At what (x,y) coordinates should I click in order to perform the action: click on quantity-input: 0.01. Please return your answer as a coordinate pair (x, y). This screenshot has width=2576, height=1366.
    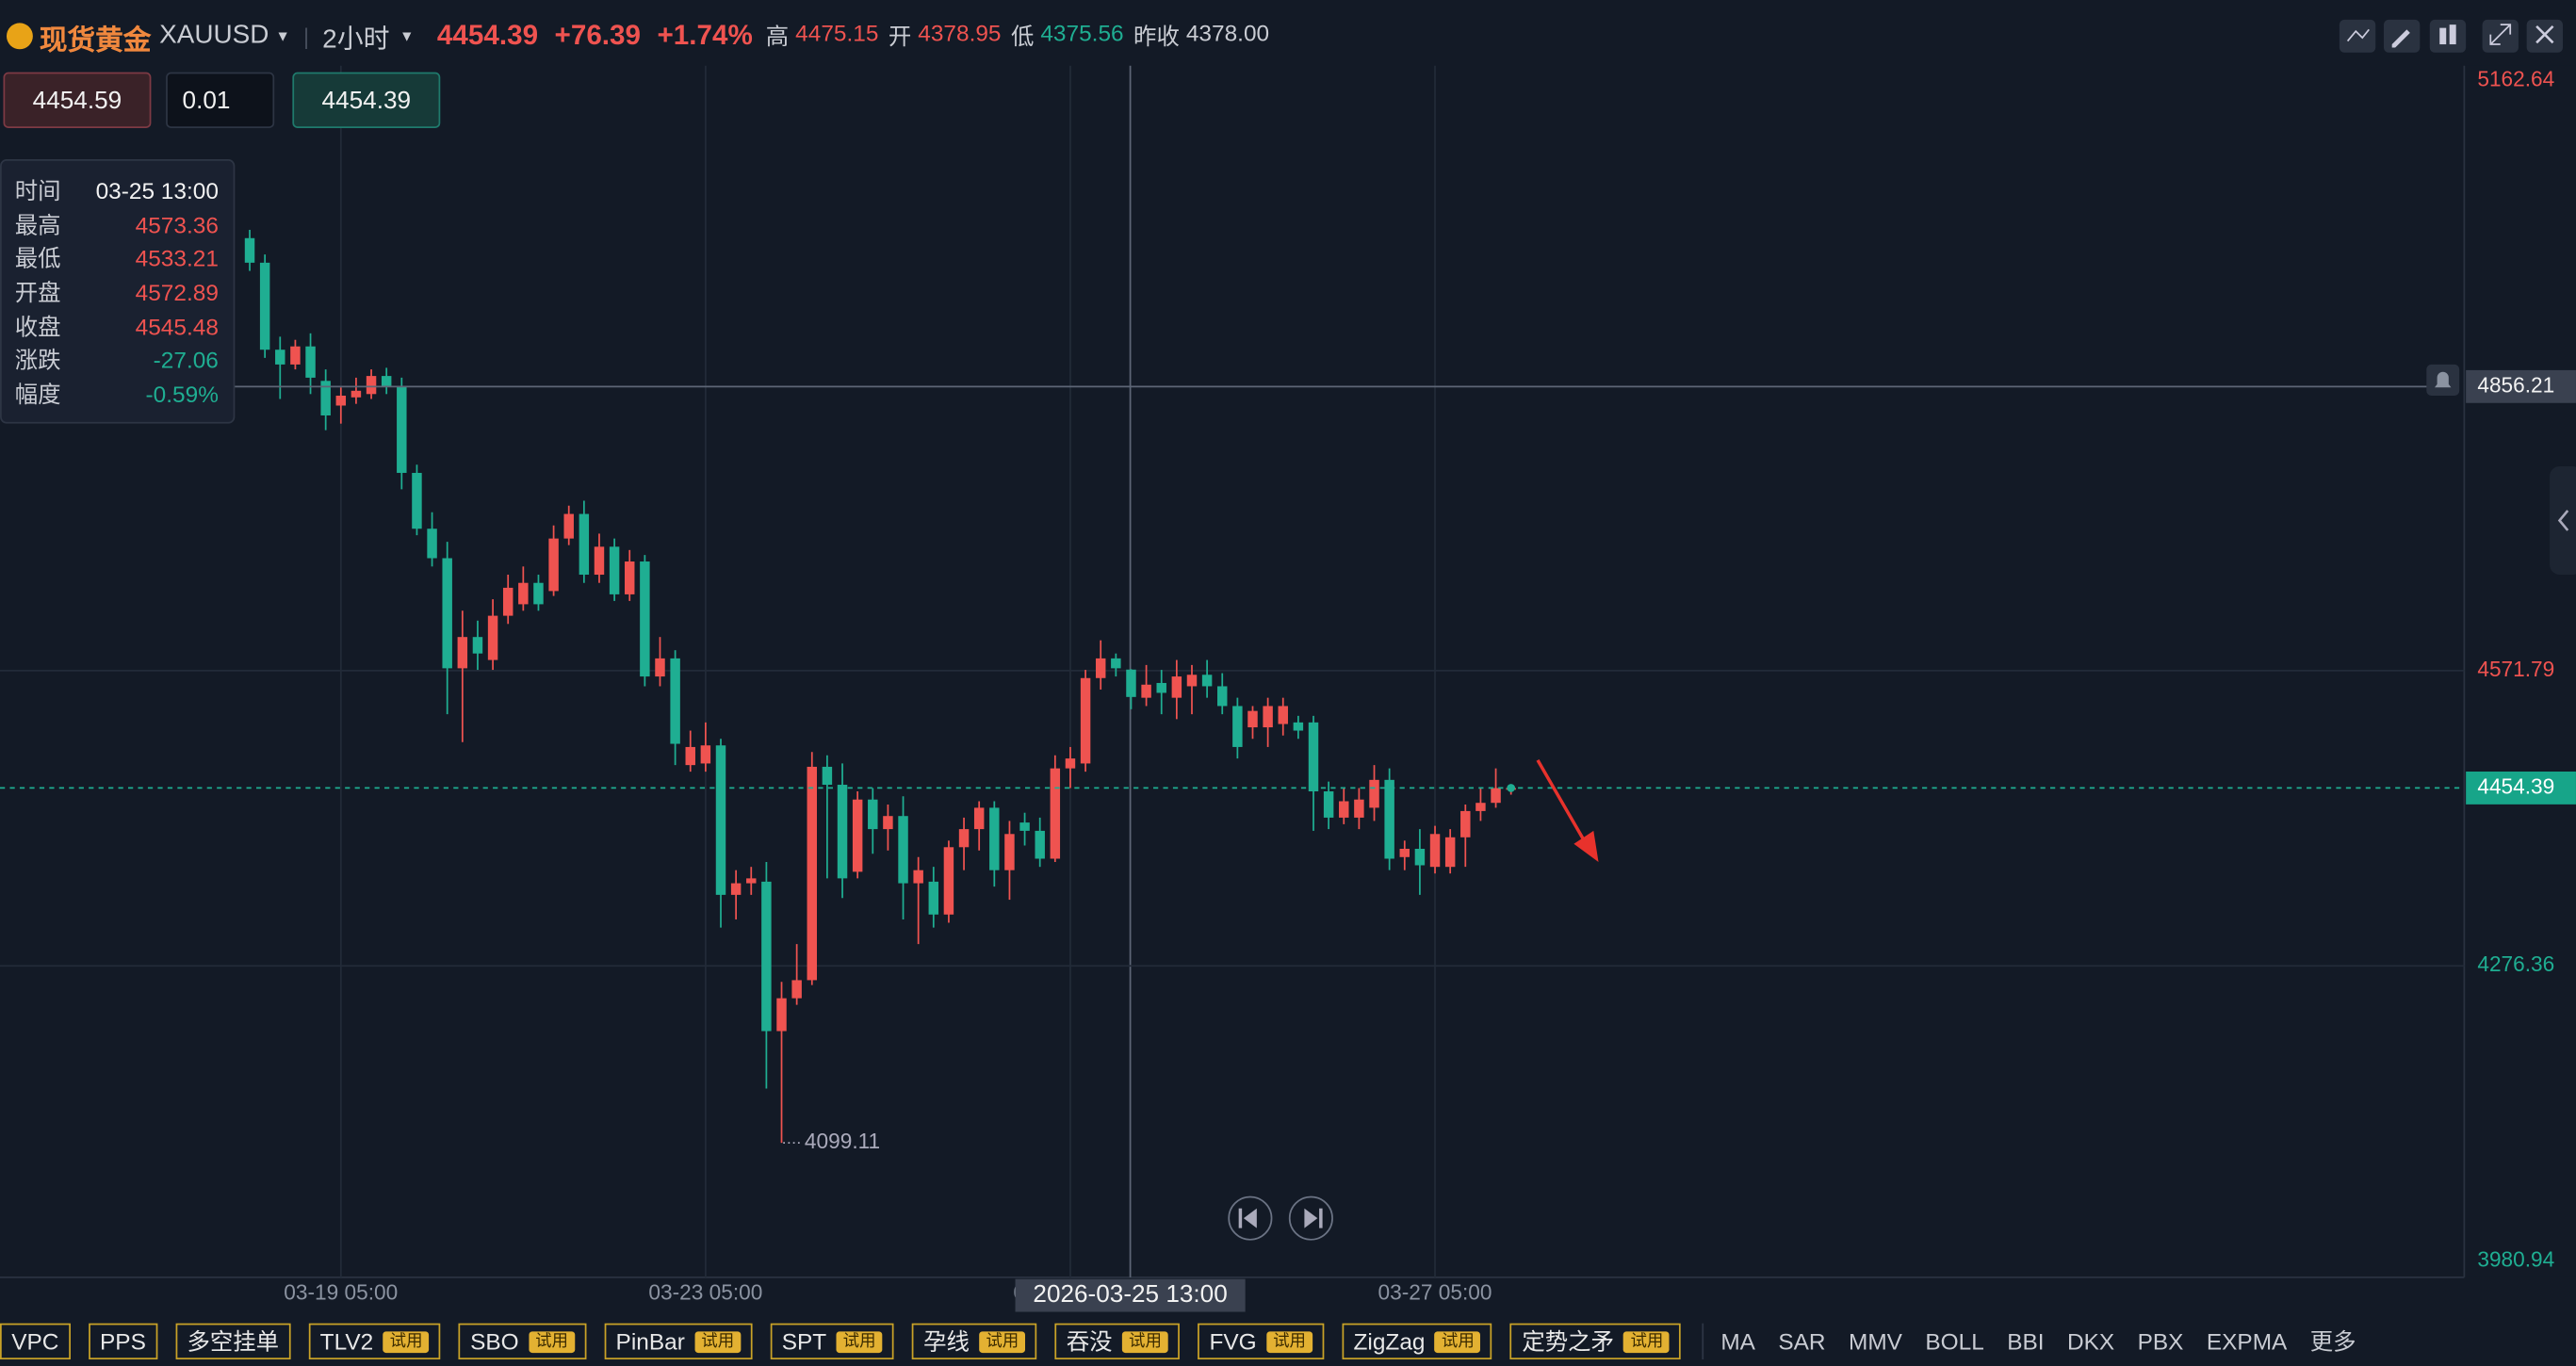
    Looking at the image, I should click on (220, 100).